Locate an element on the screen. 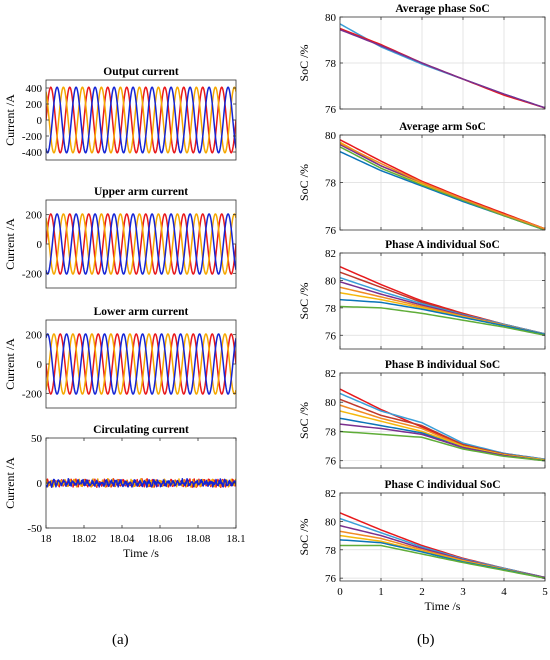 Image resolution: width=550 pixels, height=660 pixels. x-tick-label: 4 is located at coordinates (504, 592).